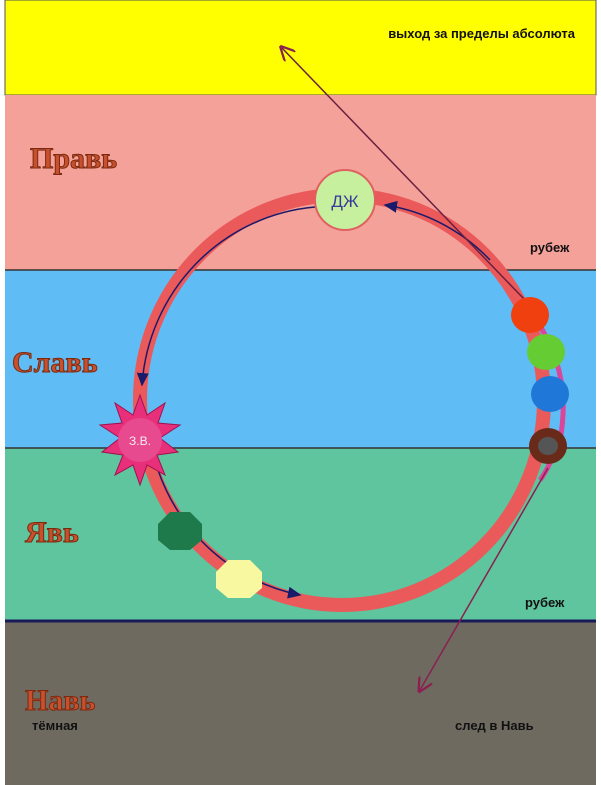  I want to click on node-label: ДЖ, so click(345, 201).